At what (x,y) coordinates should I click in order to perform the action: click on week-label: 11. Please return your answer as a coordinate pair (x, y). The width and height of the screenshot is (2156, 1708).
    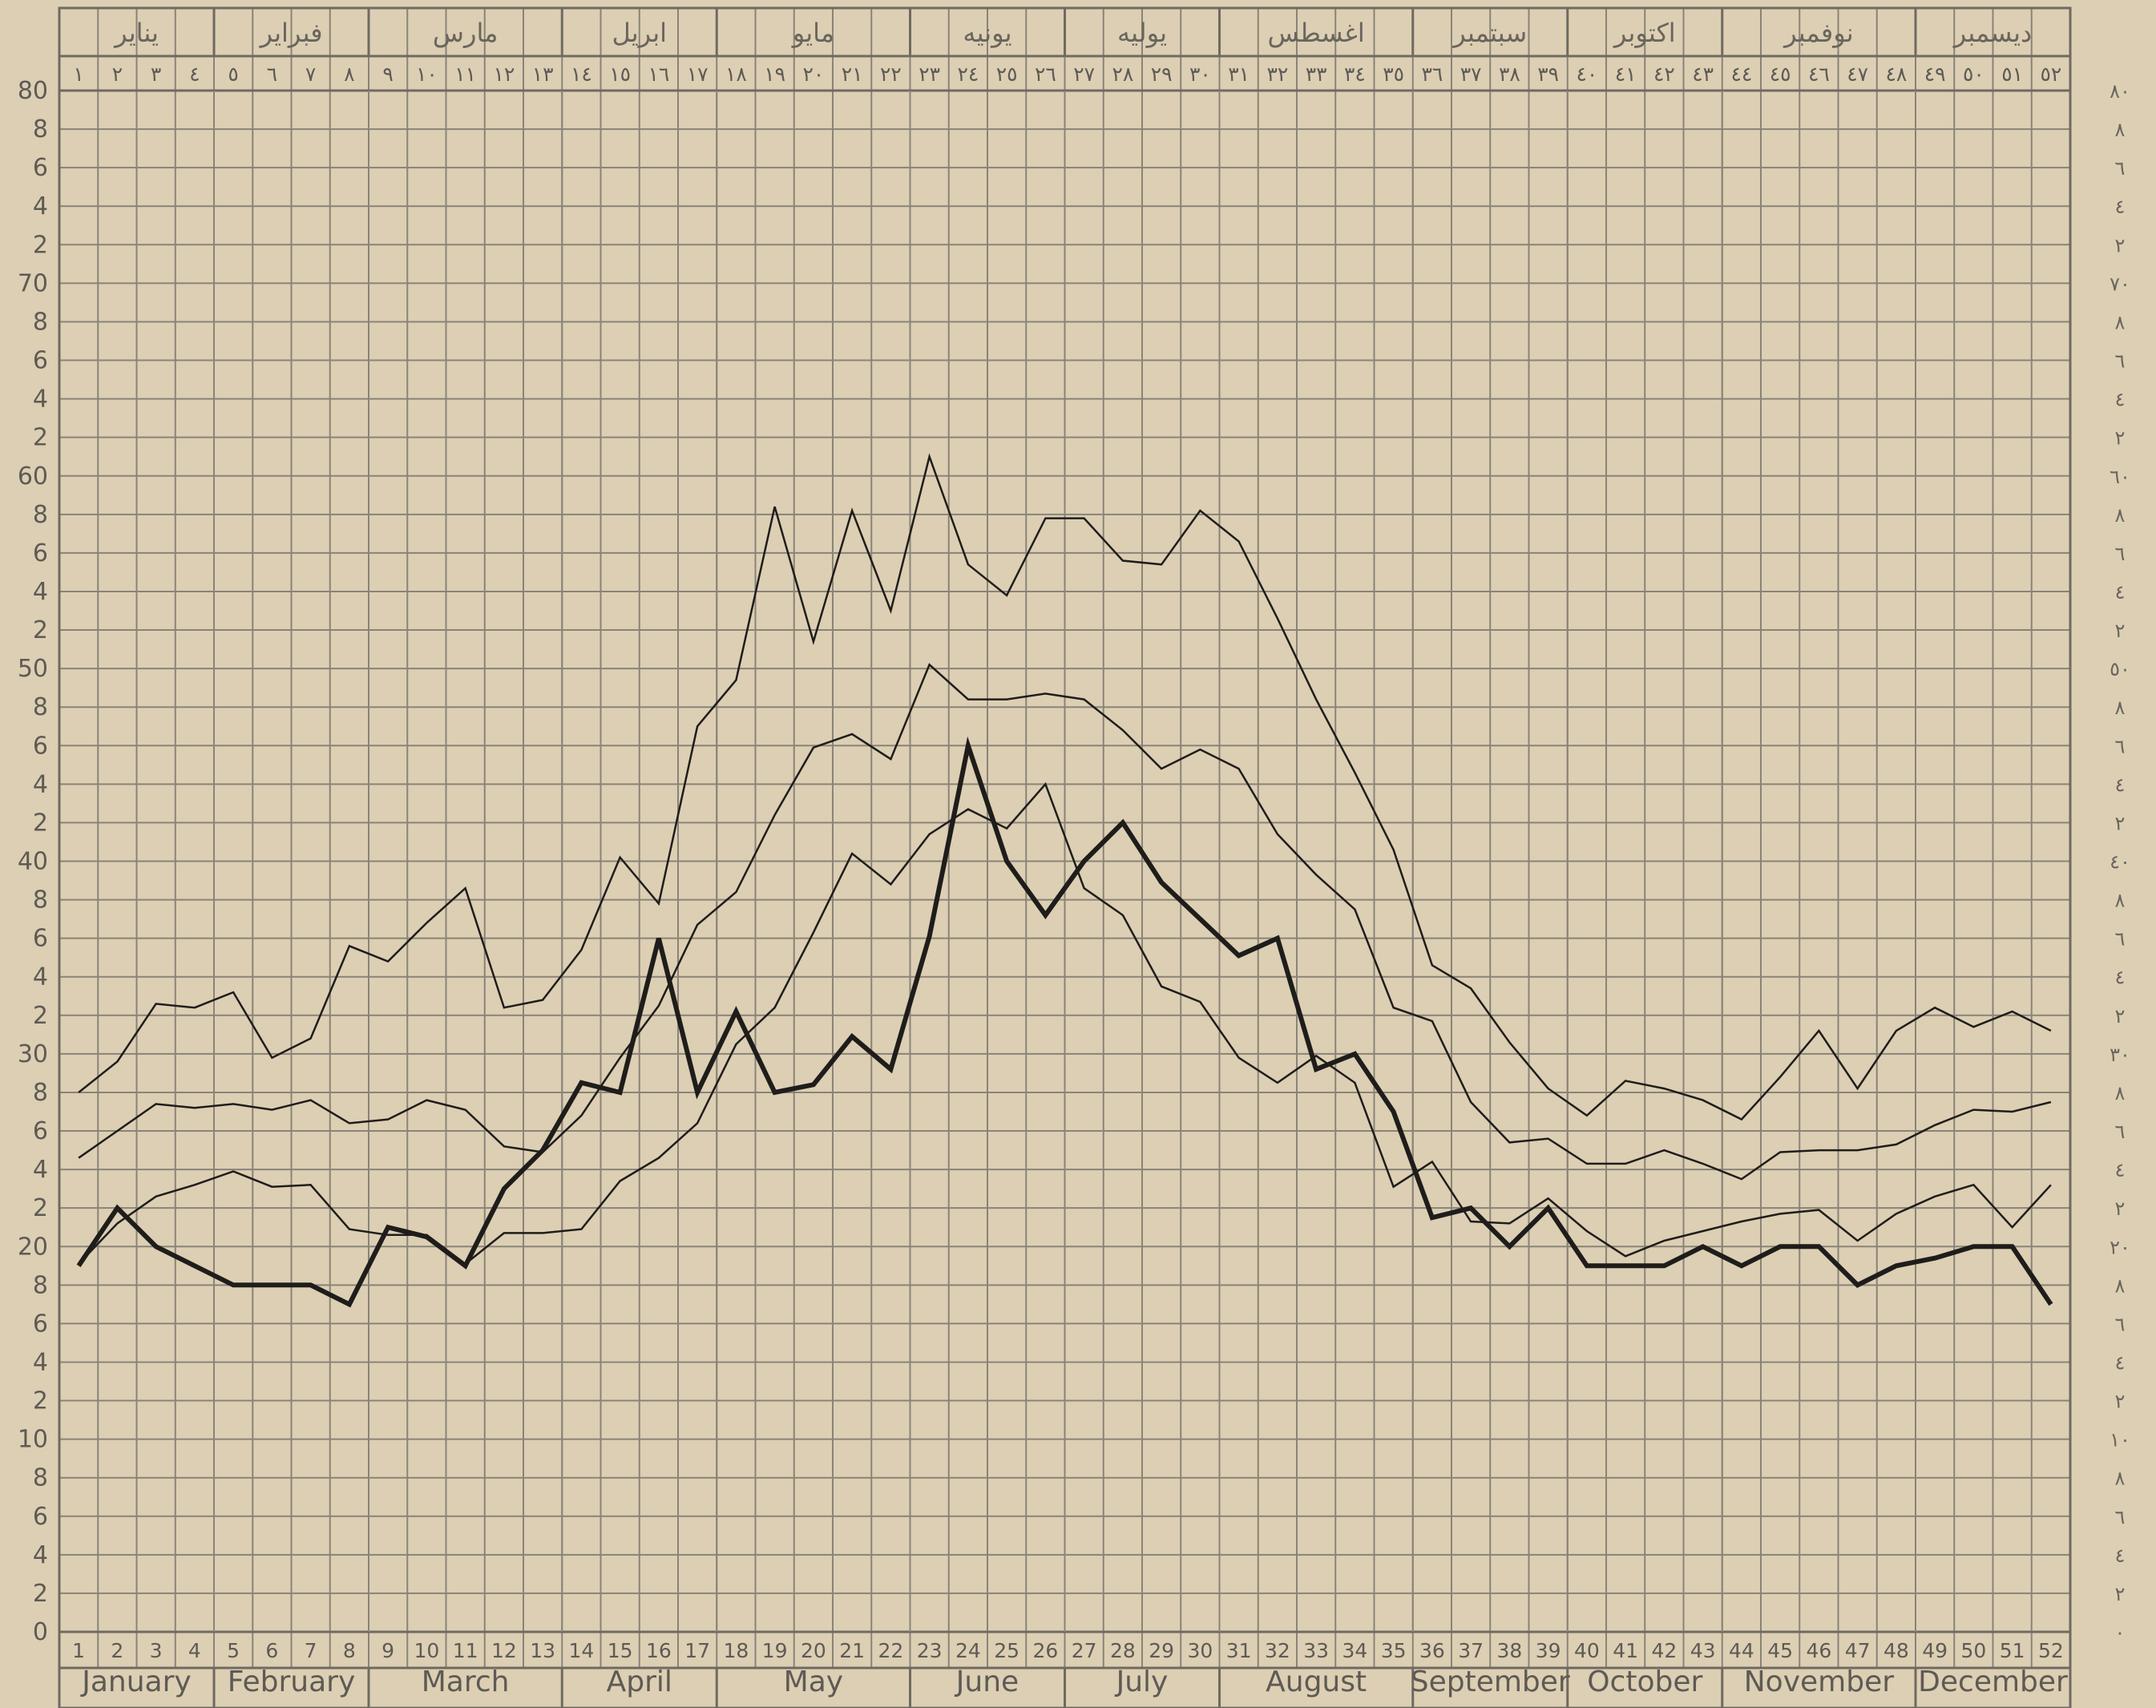
    Looking at the image, I should click on (466, 1650).